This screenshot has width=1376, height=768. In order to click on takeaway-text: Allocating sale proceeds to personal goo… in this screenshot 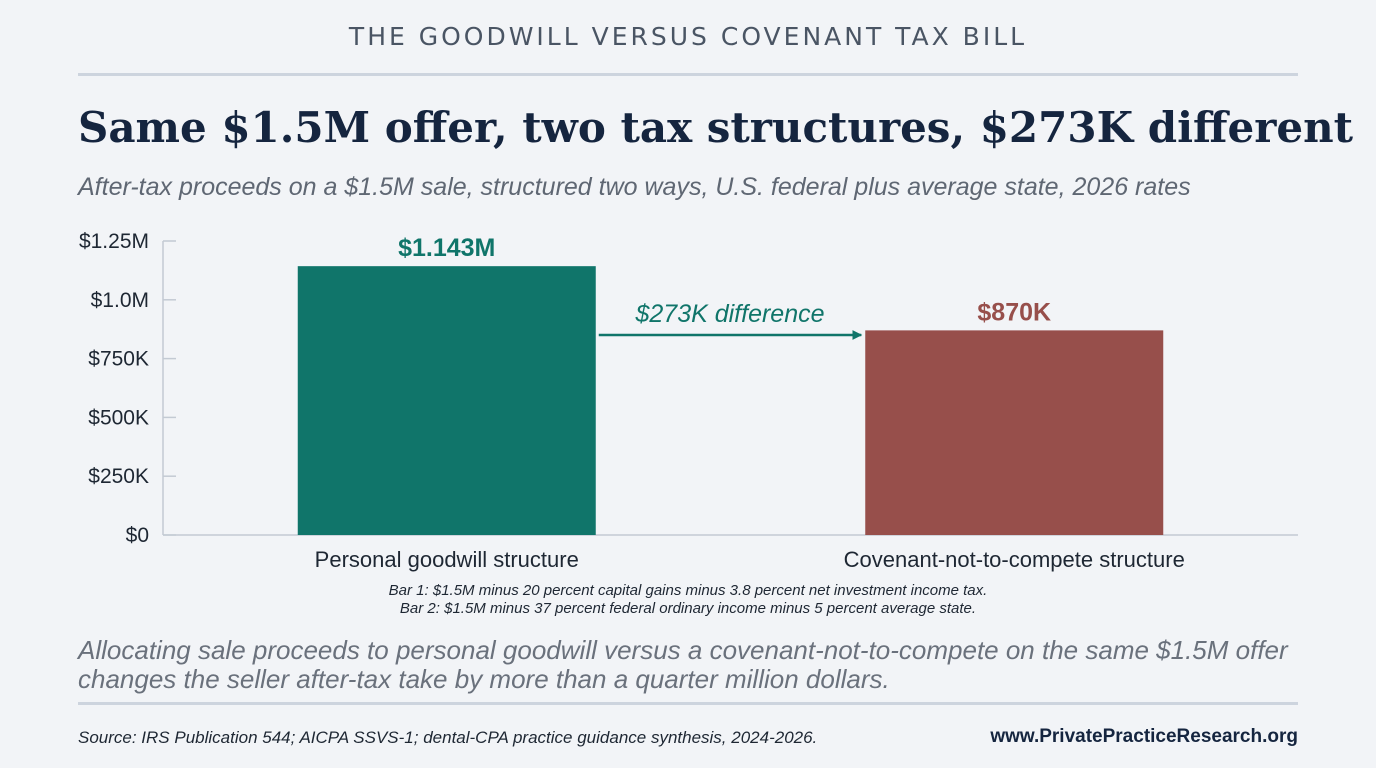, I will do `click(698, 665)`.